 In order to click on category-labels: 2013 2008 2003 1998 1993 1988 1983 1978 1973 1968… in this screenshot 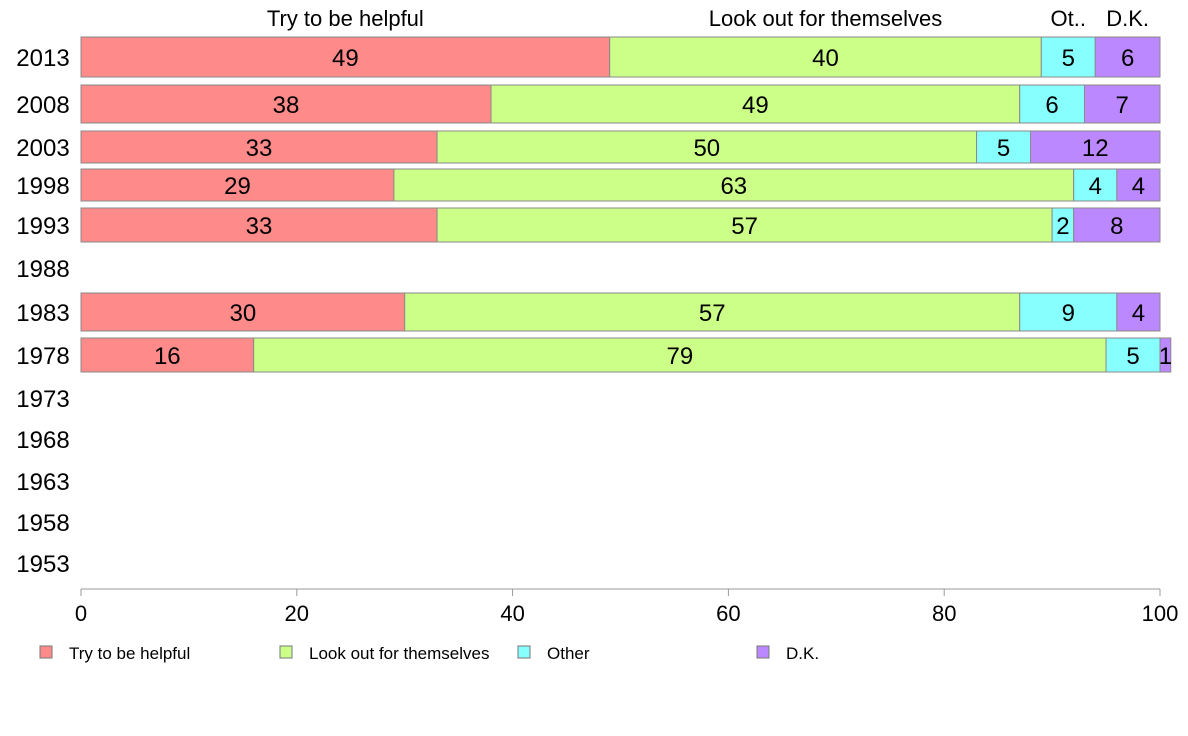, I will do `click(42, 311)`.